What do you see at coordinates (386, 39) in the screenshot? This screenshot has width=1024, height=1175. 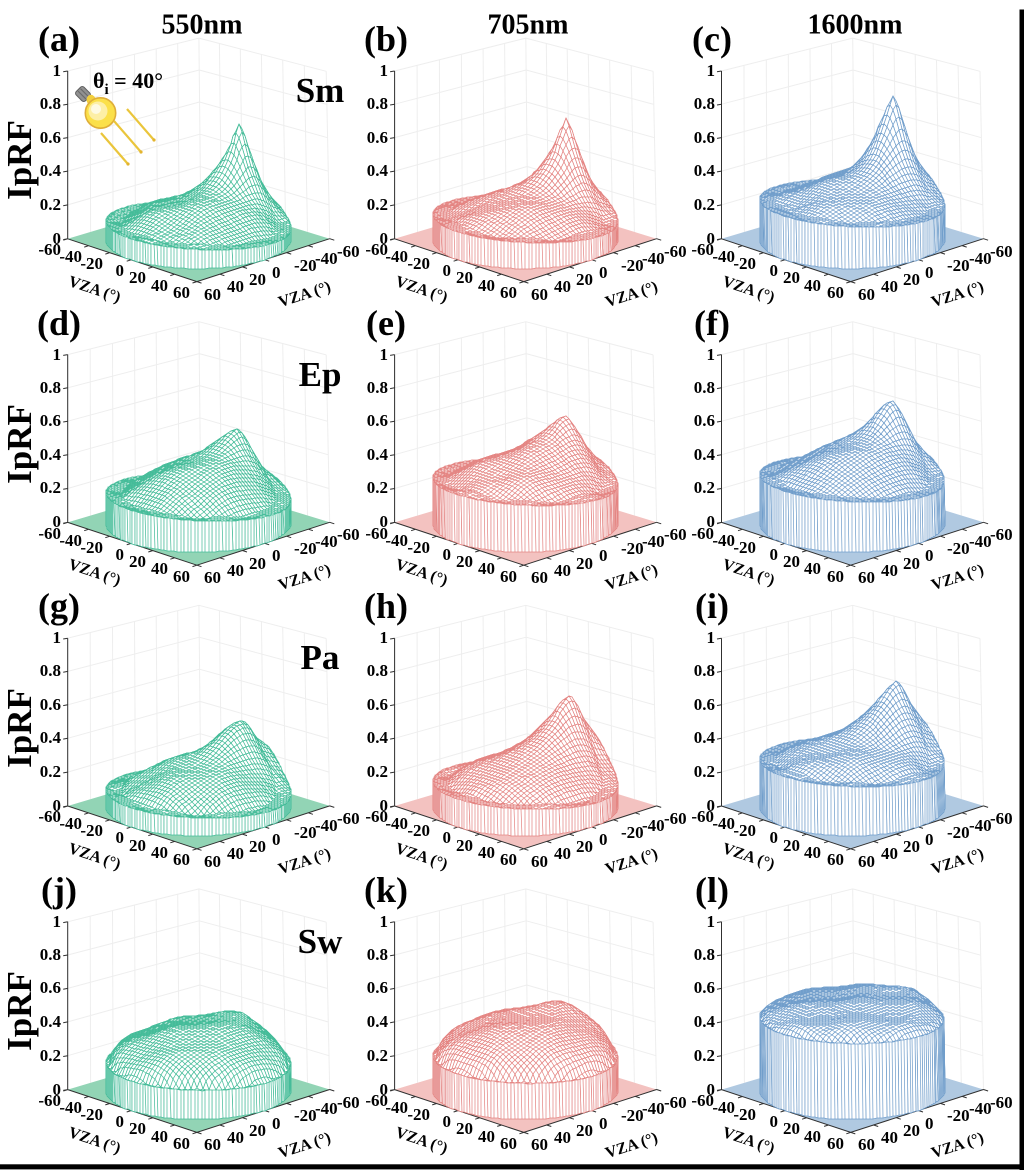 I see `svg-text: (b)` at bounding box center [386, 39].